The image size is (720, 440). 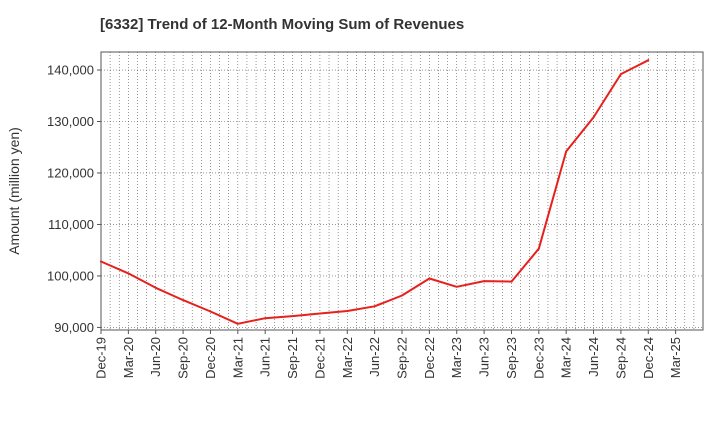 What do you see at coordinates (675, 357) in the screenshot?
I see `x-tick-label: Mar-25` at bounding box center [675, 357].